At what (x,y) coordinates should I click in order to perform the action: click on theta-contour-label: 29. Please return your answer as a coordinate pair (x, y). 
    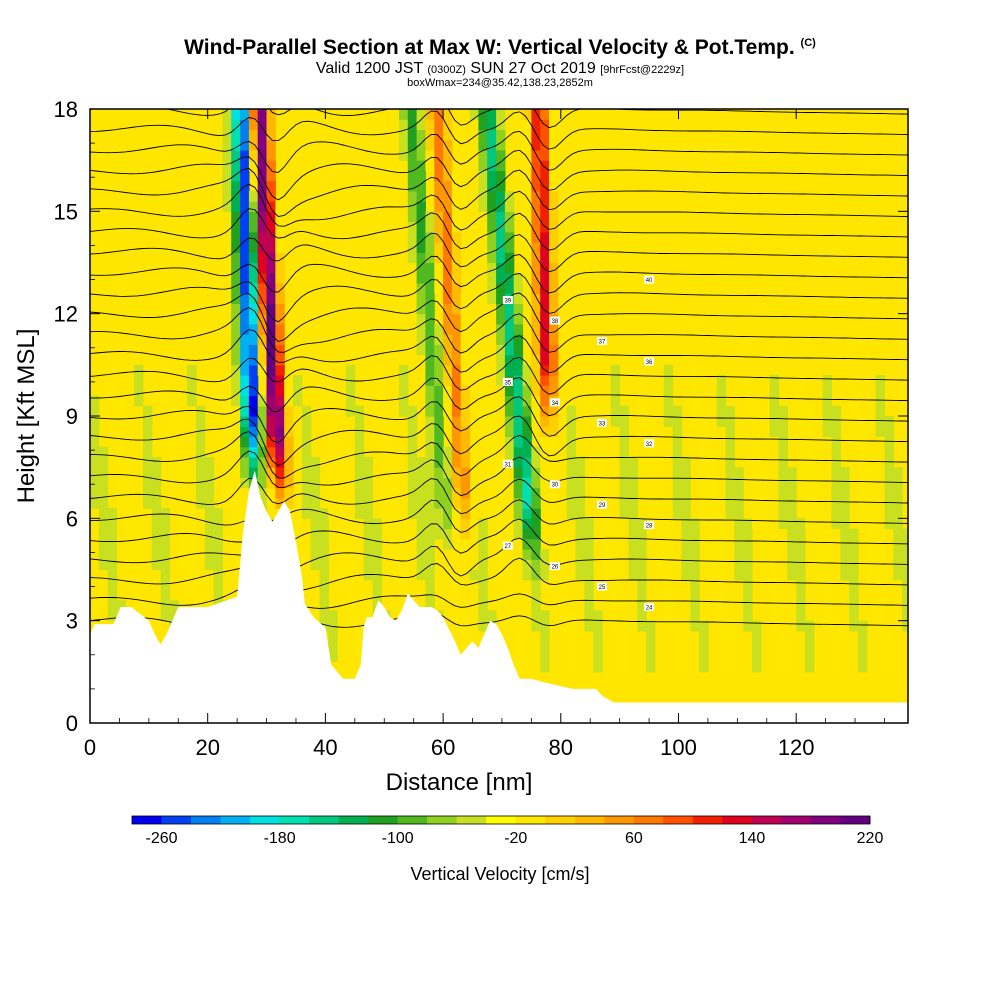
    Looking at the image, I should click on (602, 506).